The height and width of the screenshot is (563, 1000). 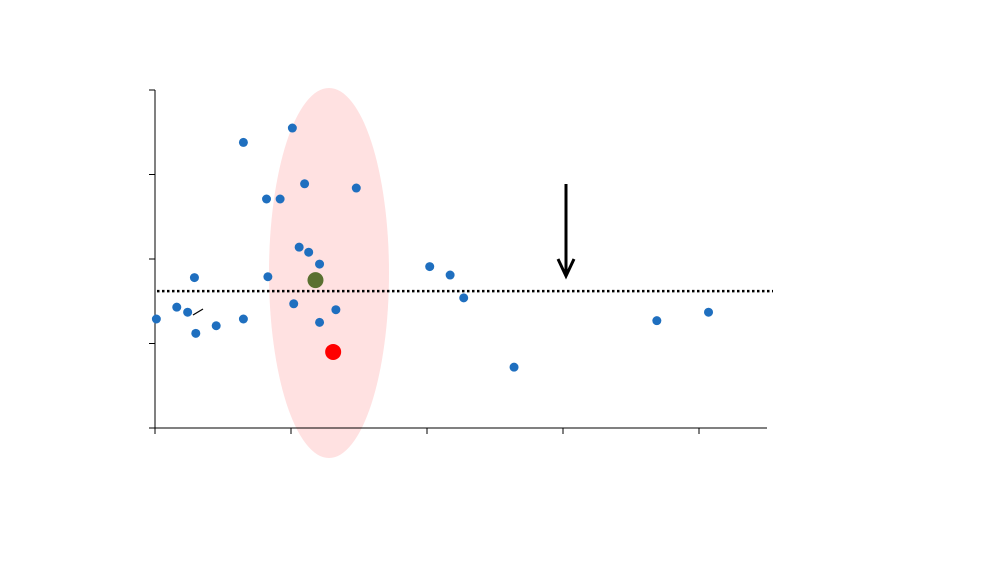 What do you see at coordinates (566, 269) in the screenshot?
I see `arrow-head` at bounding box center [566, 269].